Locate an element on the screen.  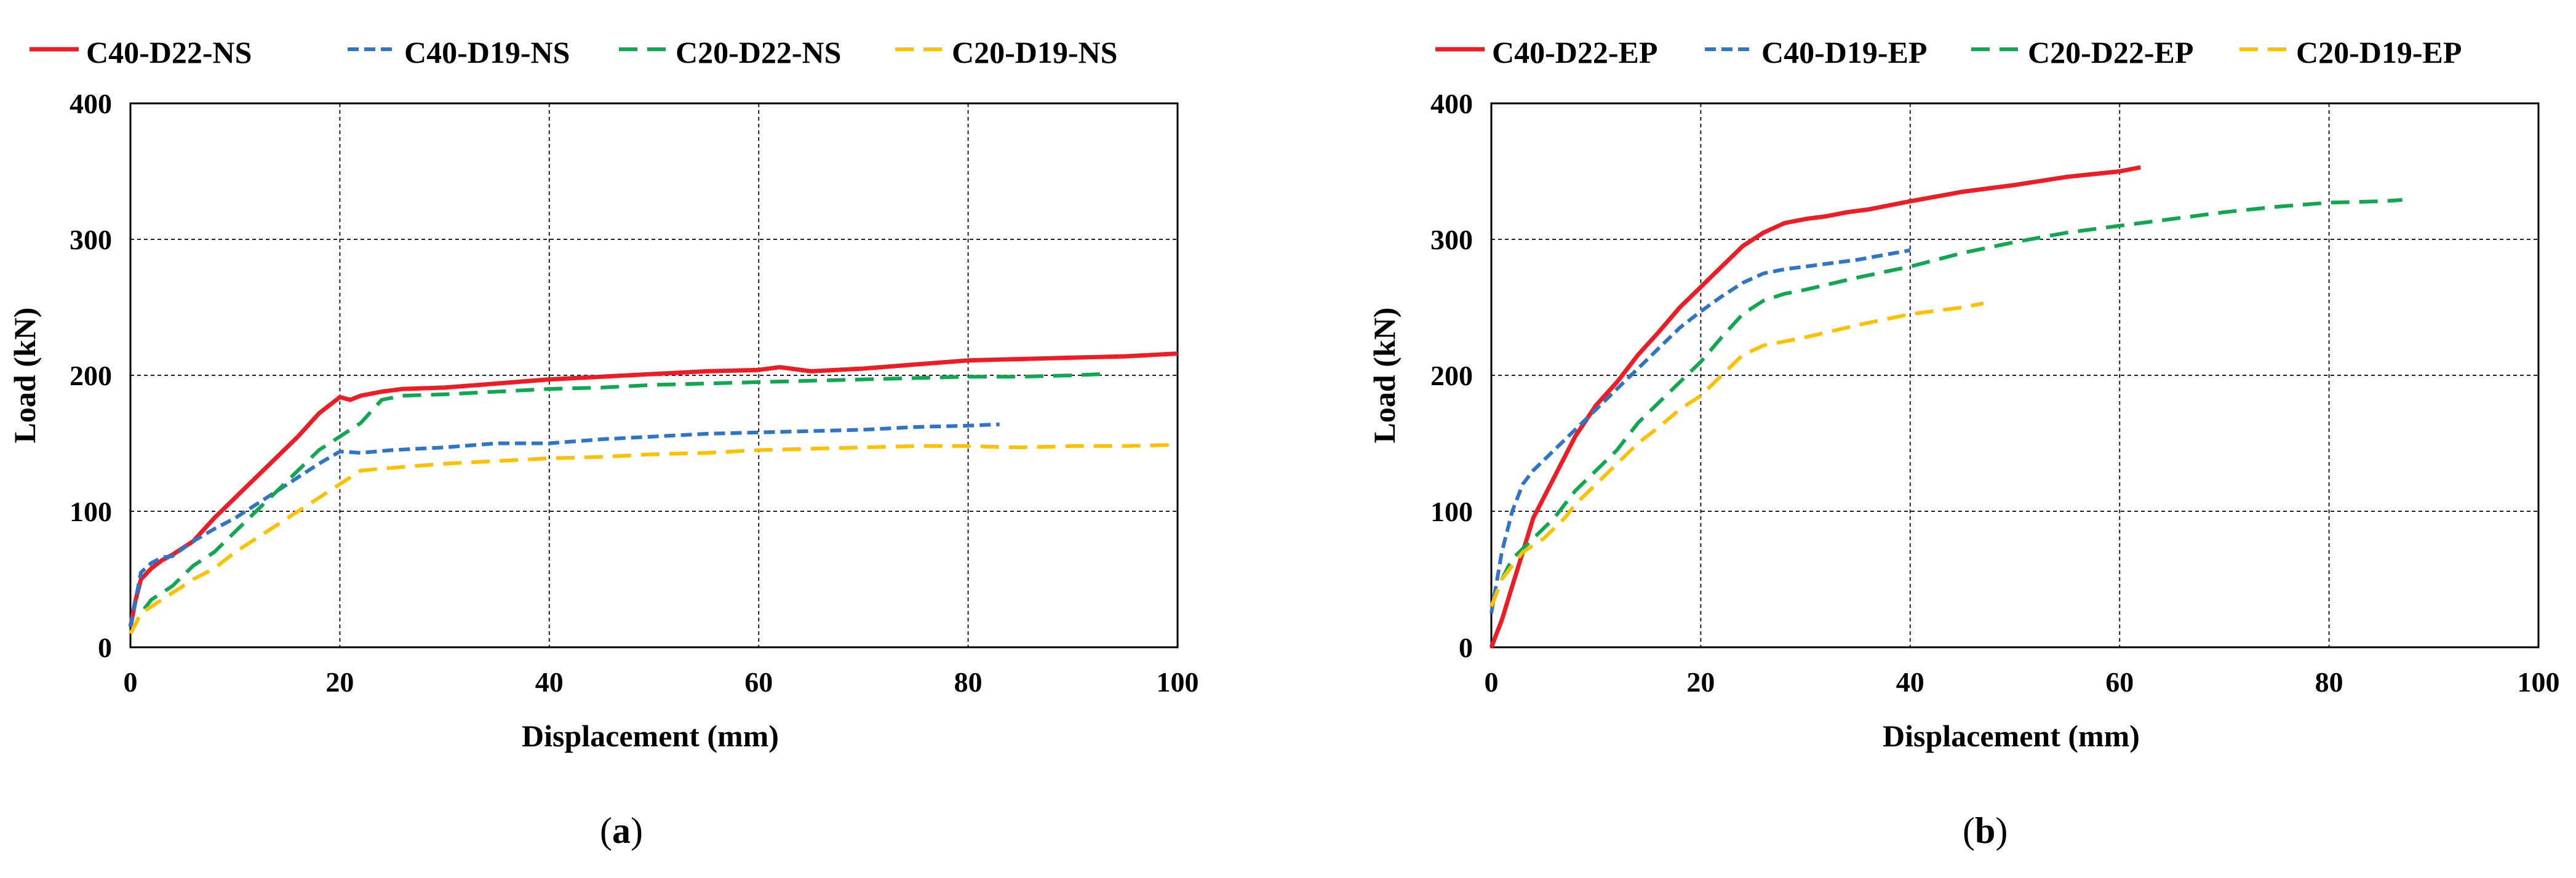
legend-label: C40-D22-NS is located at coordinates (169, 52).